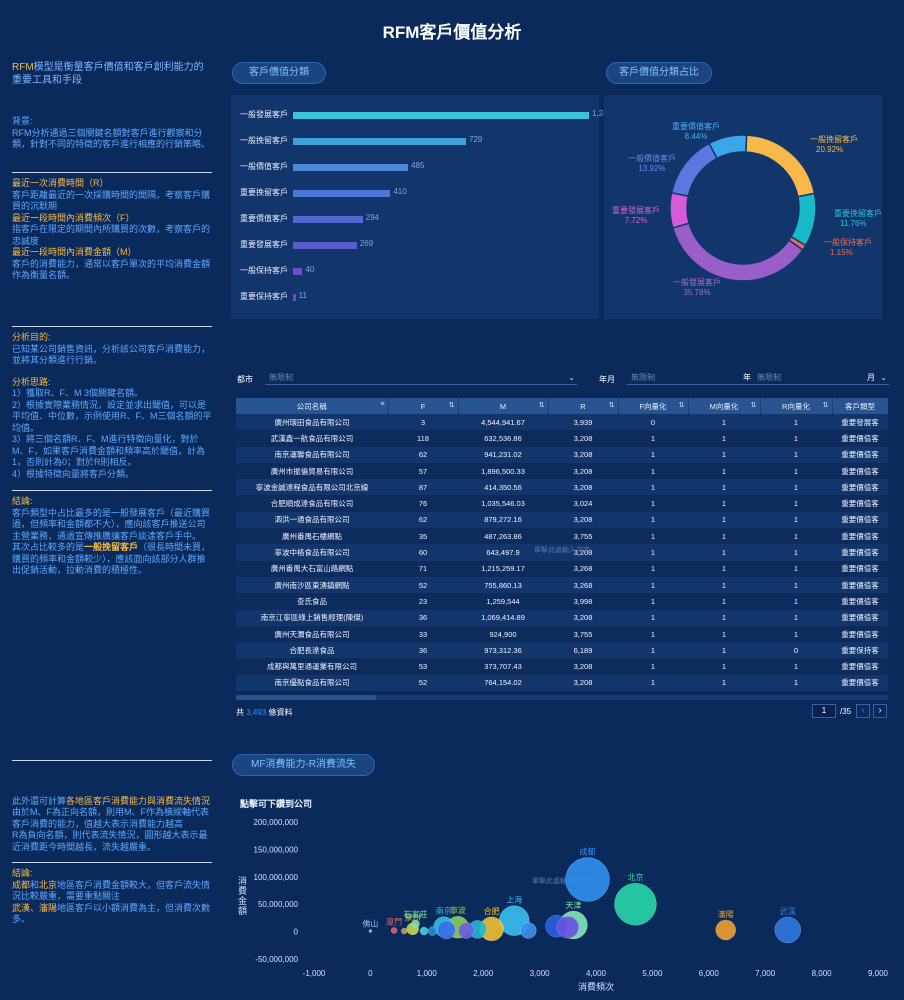 Image resolution: width=904 pixels, height=1000 pixels. I want to click on table-header-cell: F向量化 ⇅, so click(653, 406).